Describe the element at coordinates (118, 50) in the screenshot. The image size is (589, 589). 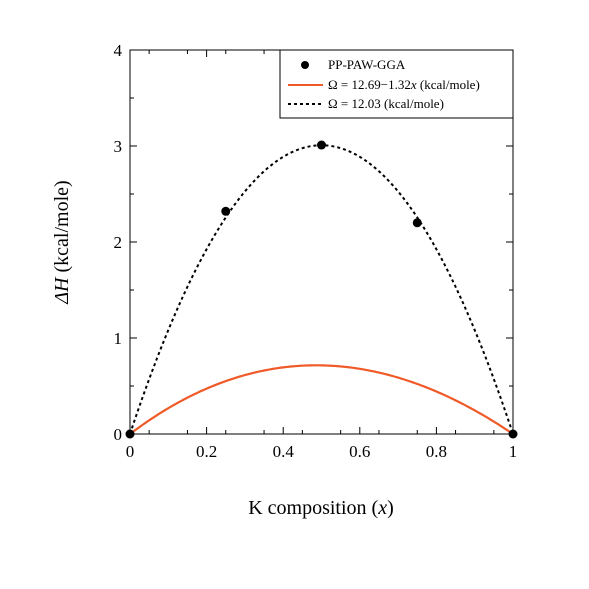
I see `y-tick-label: 4` at that location.